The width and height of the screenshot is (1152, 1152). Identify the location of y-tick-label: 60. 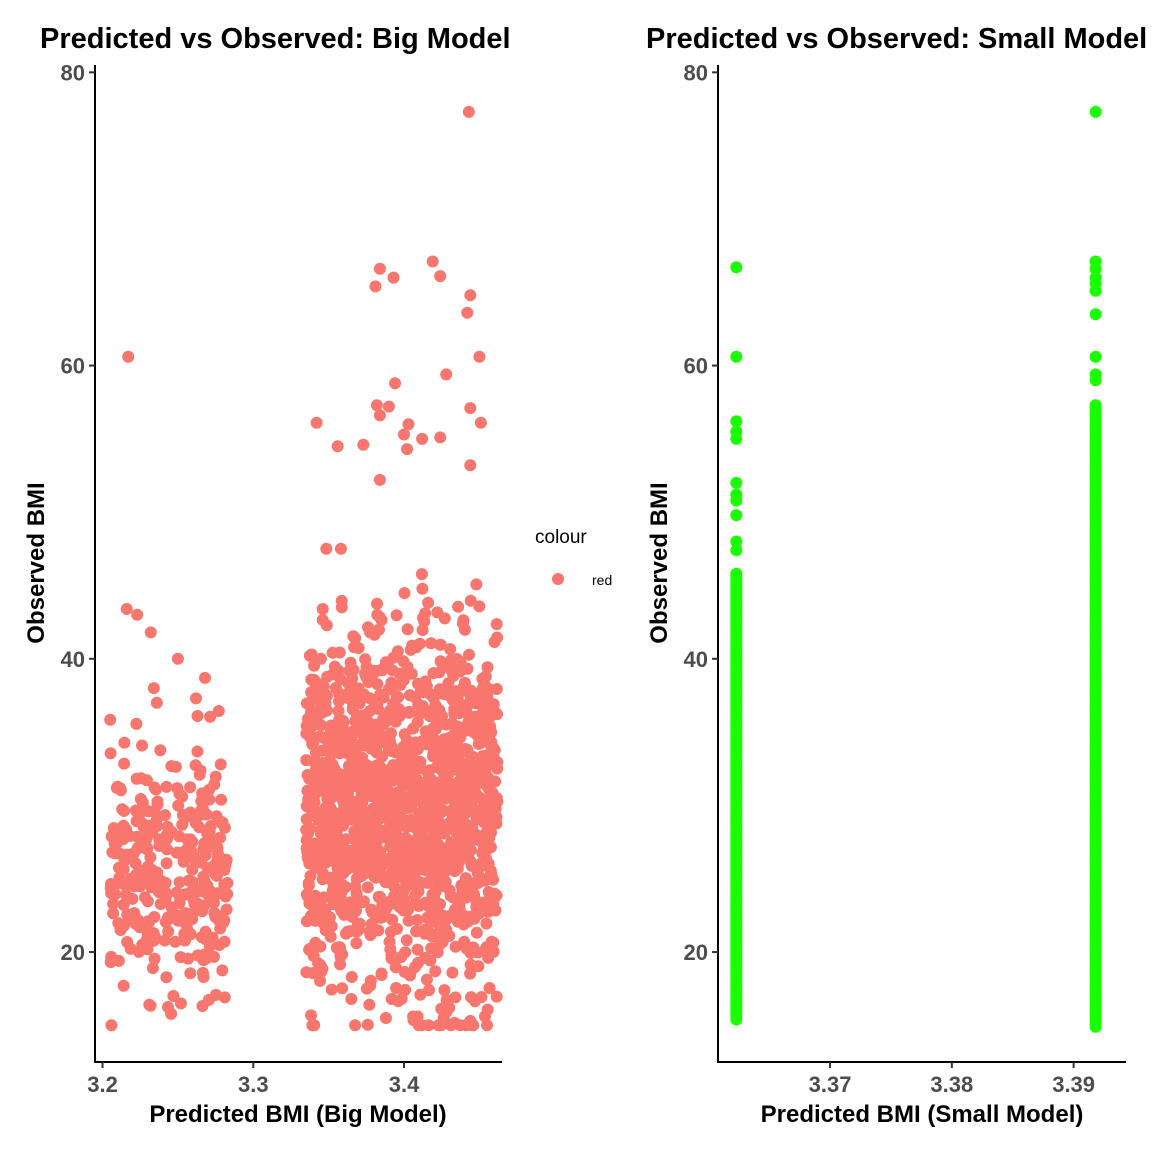
(73, 366).